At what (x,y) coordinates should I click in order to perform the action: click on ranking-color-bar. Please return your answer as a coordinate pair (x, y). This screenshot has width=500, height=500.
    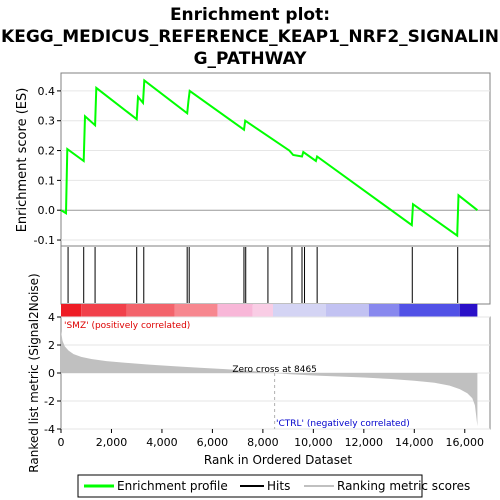
    Looking at the image, I should click on (269, 310).